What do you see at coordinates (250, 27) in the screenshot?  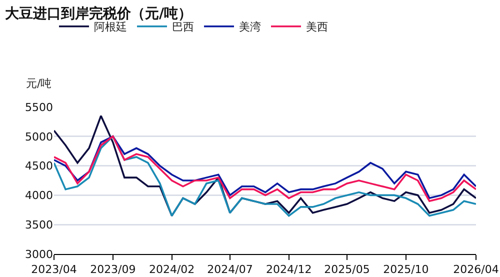 I see `legend-label: 美湾` at bounding box center [250, 27].